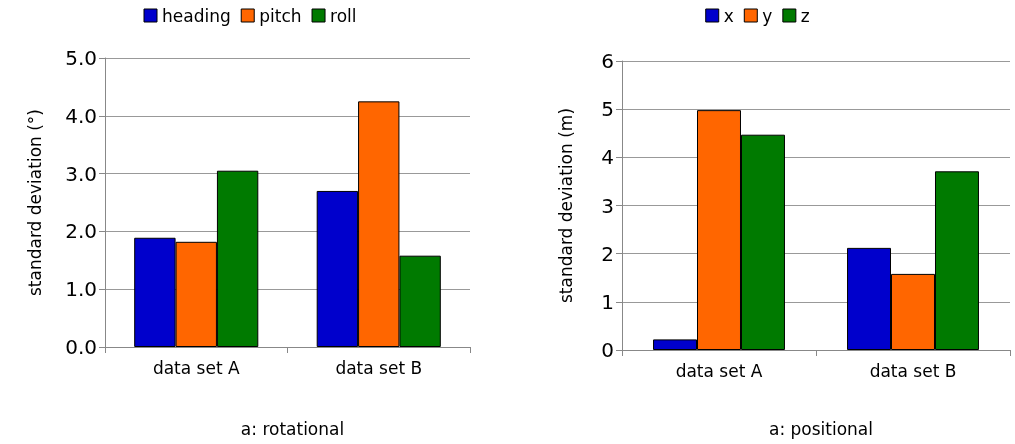 The height and width of the screenshot is (444, 1015). Describe the element at coordinates (728, 15) in the screenshot. I see `legend-label: x` at that location.